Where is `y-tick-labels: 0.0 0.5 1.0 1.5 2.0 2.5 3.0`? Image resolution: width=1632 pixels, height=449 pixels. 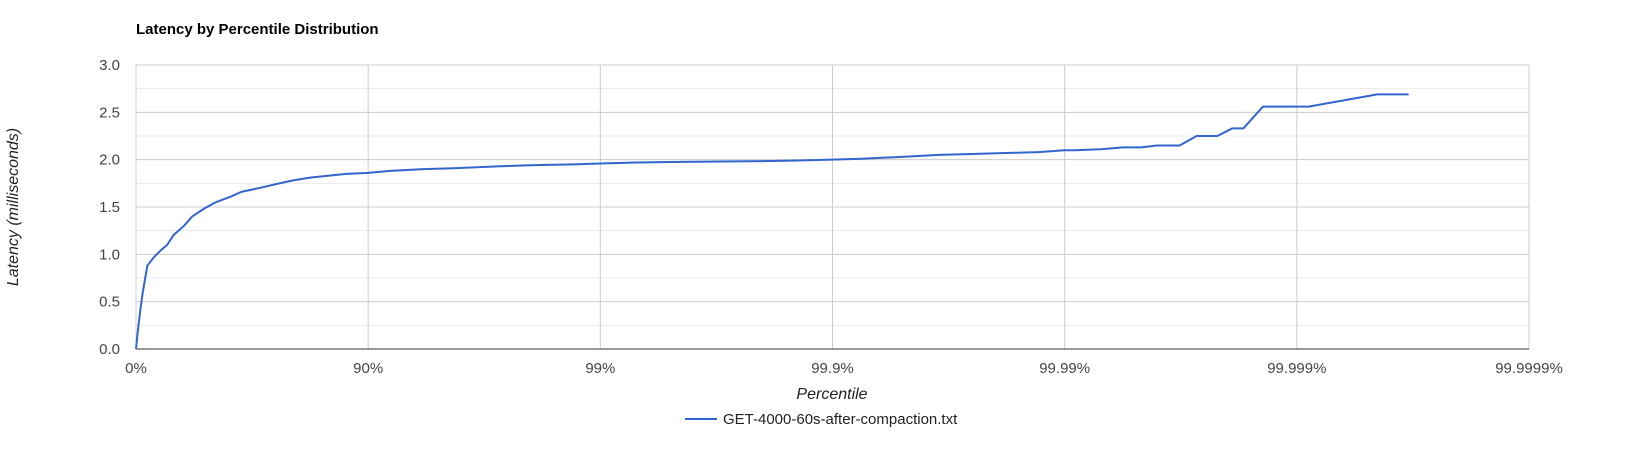 y-tick-labels: 0.0 0.5 1.0 1.5 2.0 2.5 3.0 is located at coordinates (109, 207).